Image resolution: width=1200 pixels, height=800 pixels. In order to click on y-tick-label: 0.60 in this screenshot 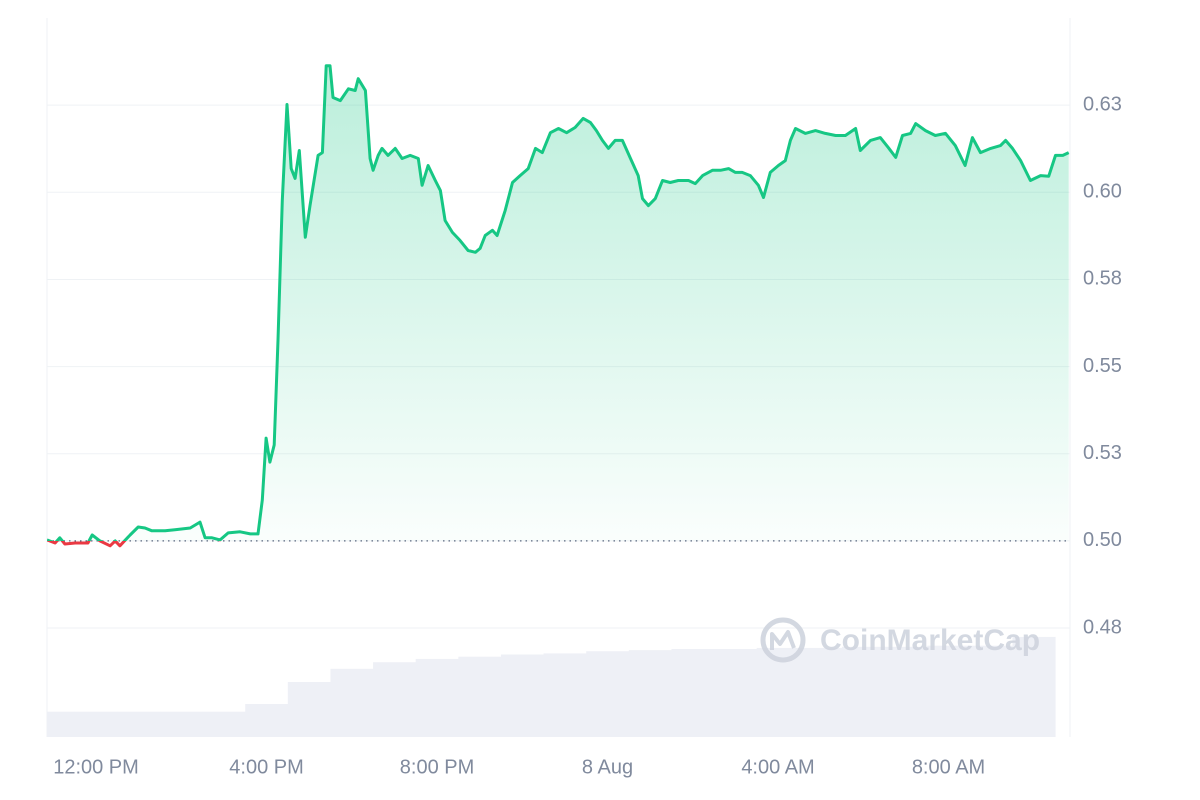, I will do `click(1102, 192)`.